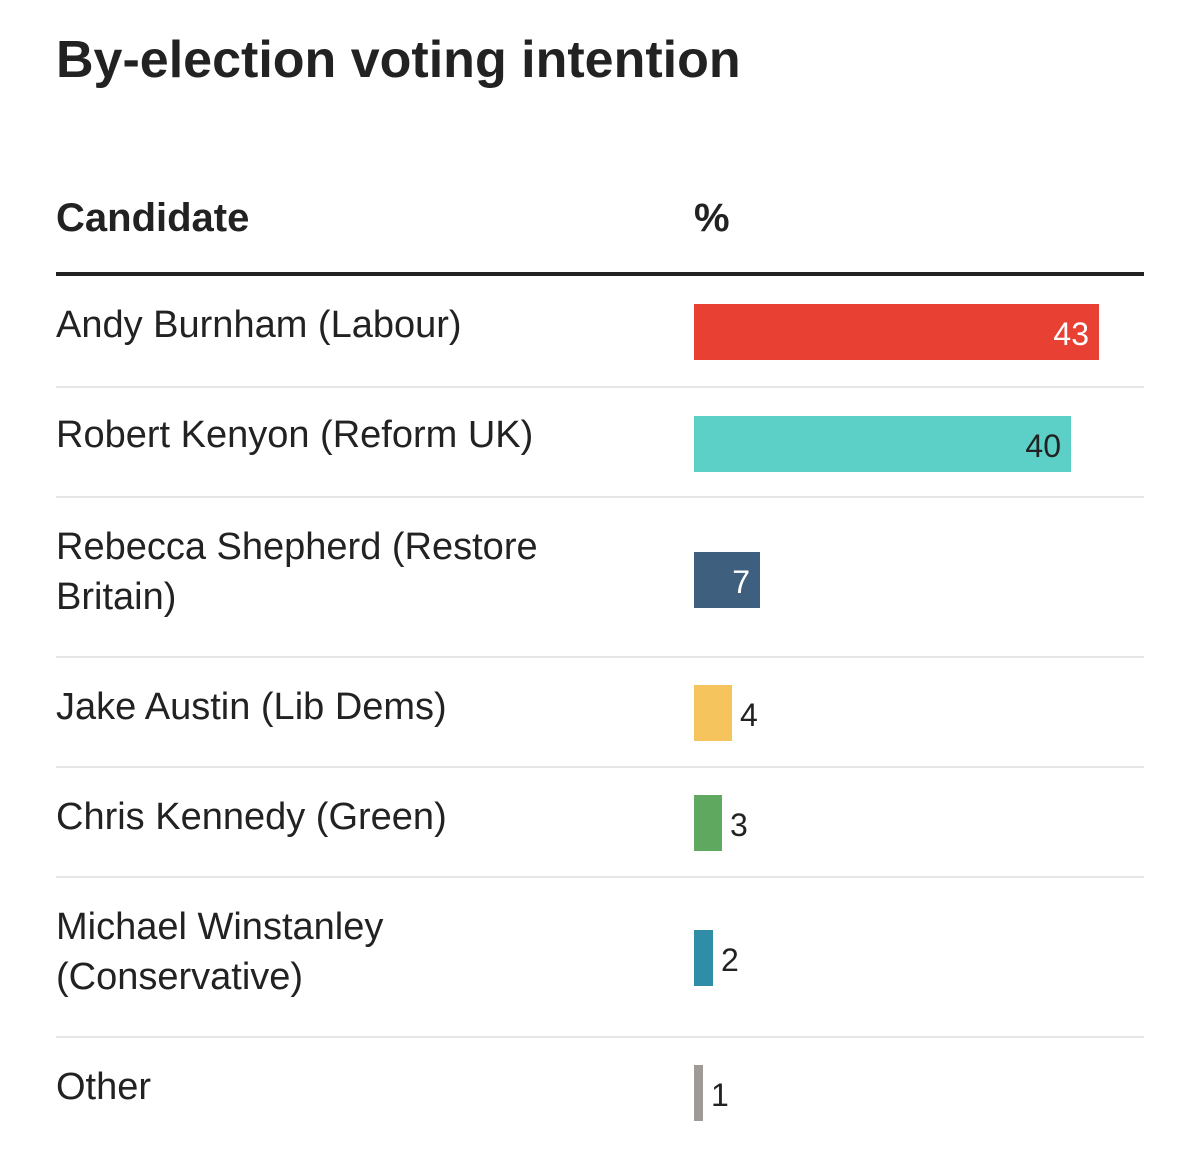 This screenshot has width=1200, height=1153. What do you see at coordinates (600, 823) in the screenshot?
I see `table-row: Chris Kennedy (Green) 3` at bounding box center [600, 823].